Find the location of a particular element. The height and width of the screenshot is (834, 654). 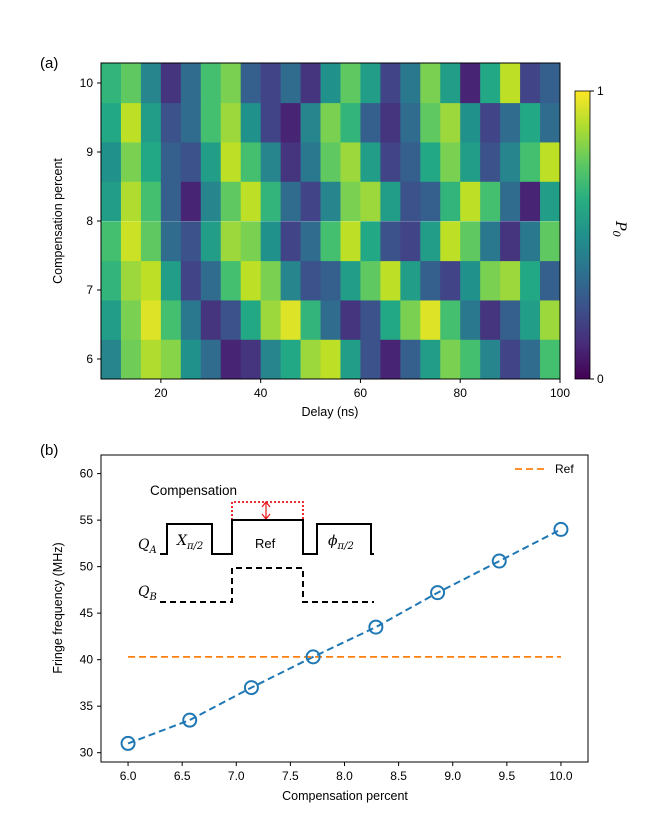

line-plot-y-tick-label: 30 is located at coordinates (87, 753).